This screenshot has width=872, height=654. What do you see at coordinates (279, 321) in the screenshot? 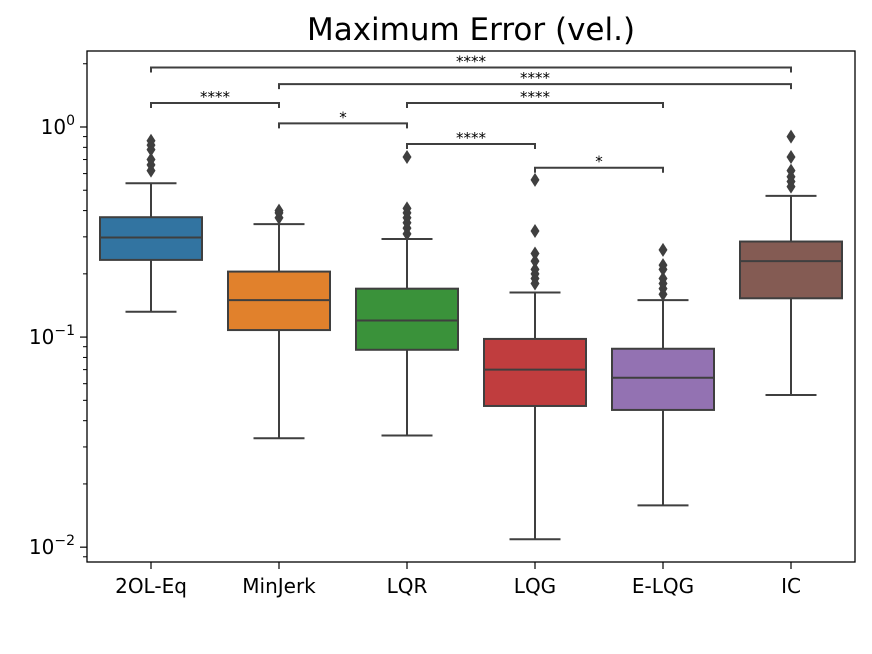
I see `box-group-minjerk` at bounding box center [279, 321].